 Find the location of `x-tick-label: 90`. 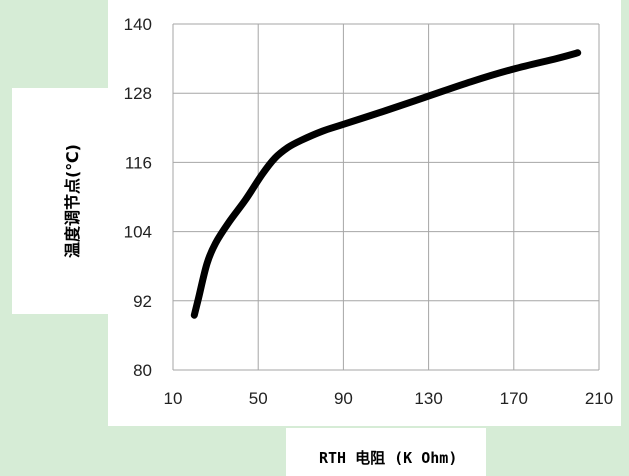

x-tick-label: 90 is located at coordinates (343, 398).